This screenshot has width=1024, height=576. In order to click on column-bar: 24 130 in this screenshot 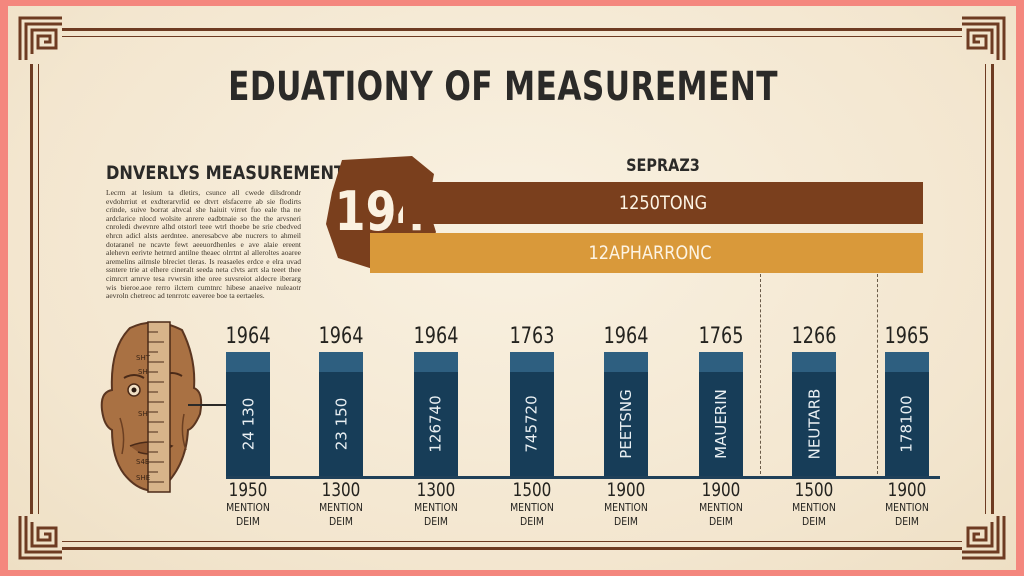, I will do `click(248, 414)`.